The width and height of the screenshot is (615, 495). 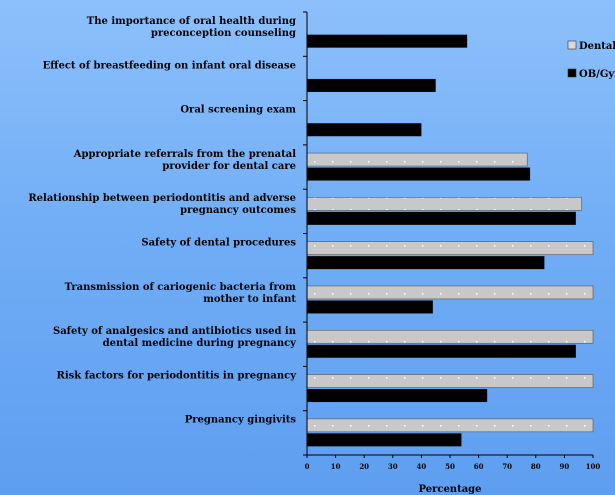 I want to click on x-tick-label-6: 60, so click(x=479, y=466).